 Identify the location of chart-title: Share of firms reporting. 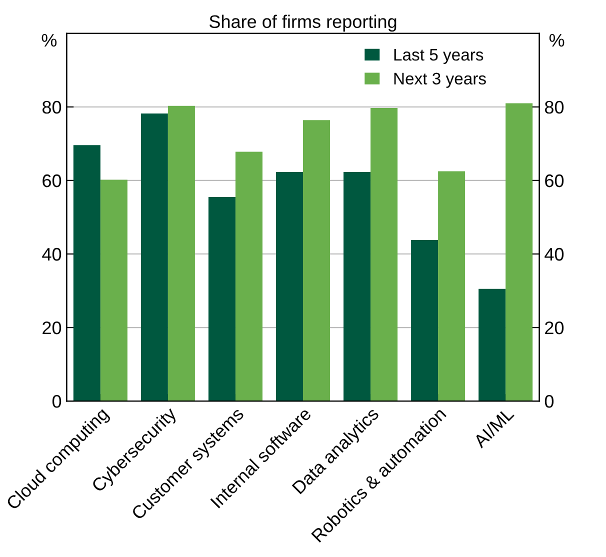
(303, 23).